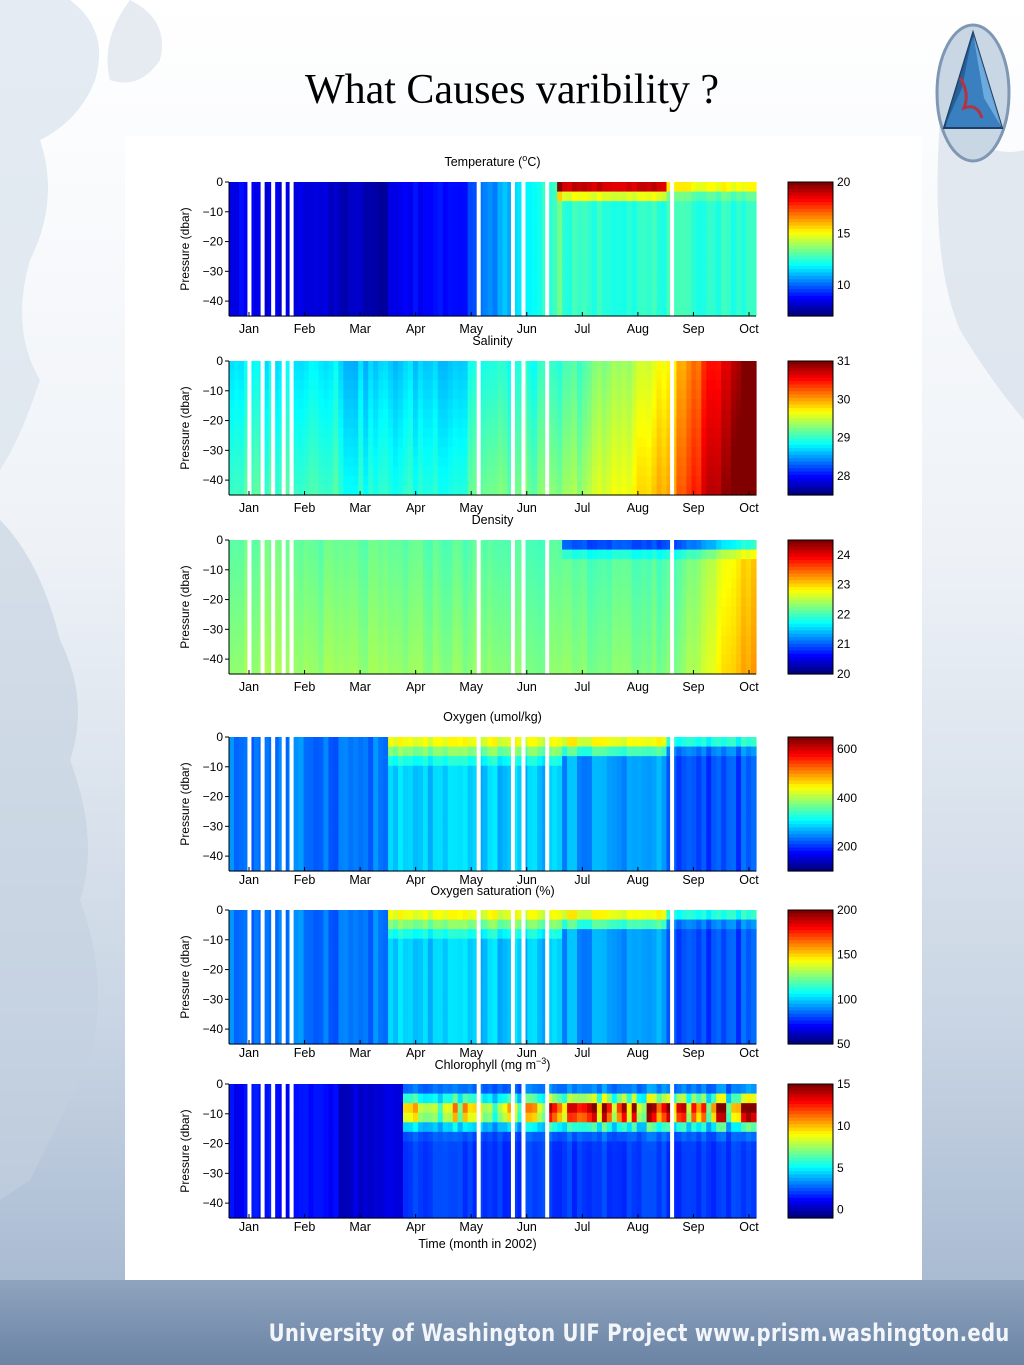 The image size is (1024, 1365). Describe the element at coordinates (844, 585) in the screenshot. I see `colorbar-tick-label: 23` at that location.